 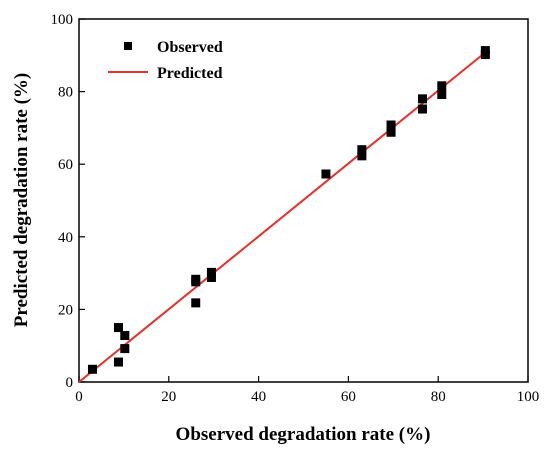 I want to click on y-tick-label: 0, so click(x=70, y=383).